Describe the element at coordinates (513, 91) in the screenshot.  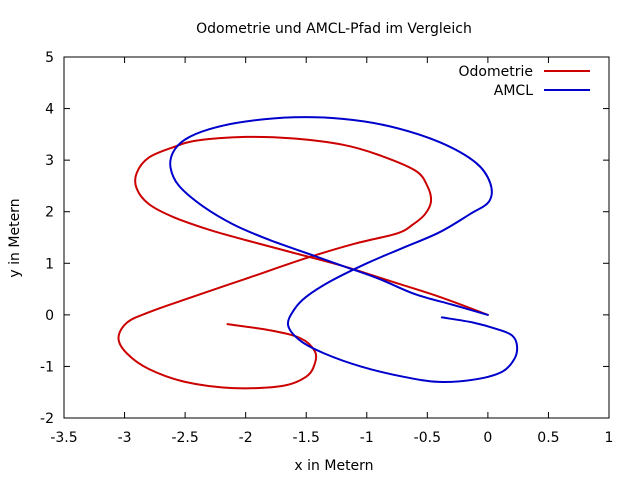
I see `legend-label-amcl: AMCL` at that location.